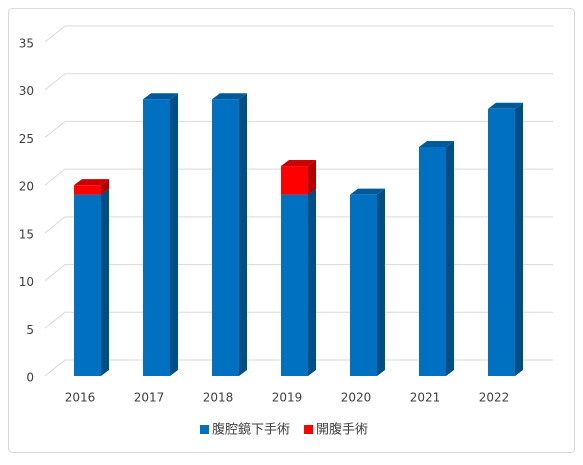  I want to click on legend-label: 開腹手術, so click(342, 430).